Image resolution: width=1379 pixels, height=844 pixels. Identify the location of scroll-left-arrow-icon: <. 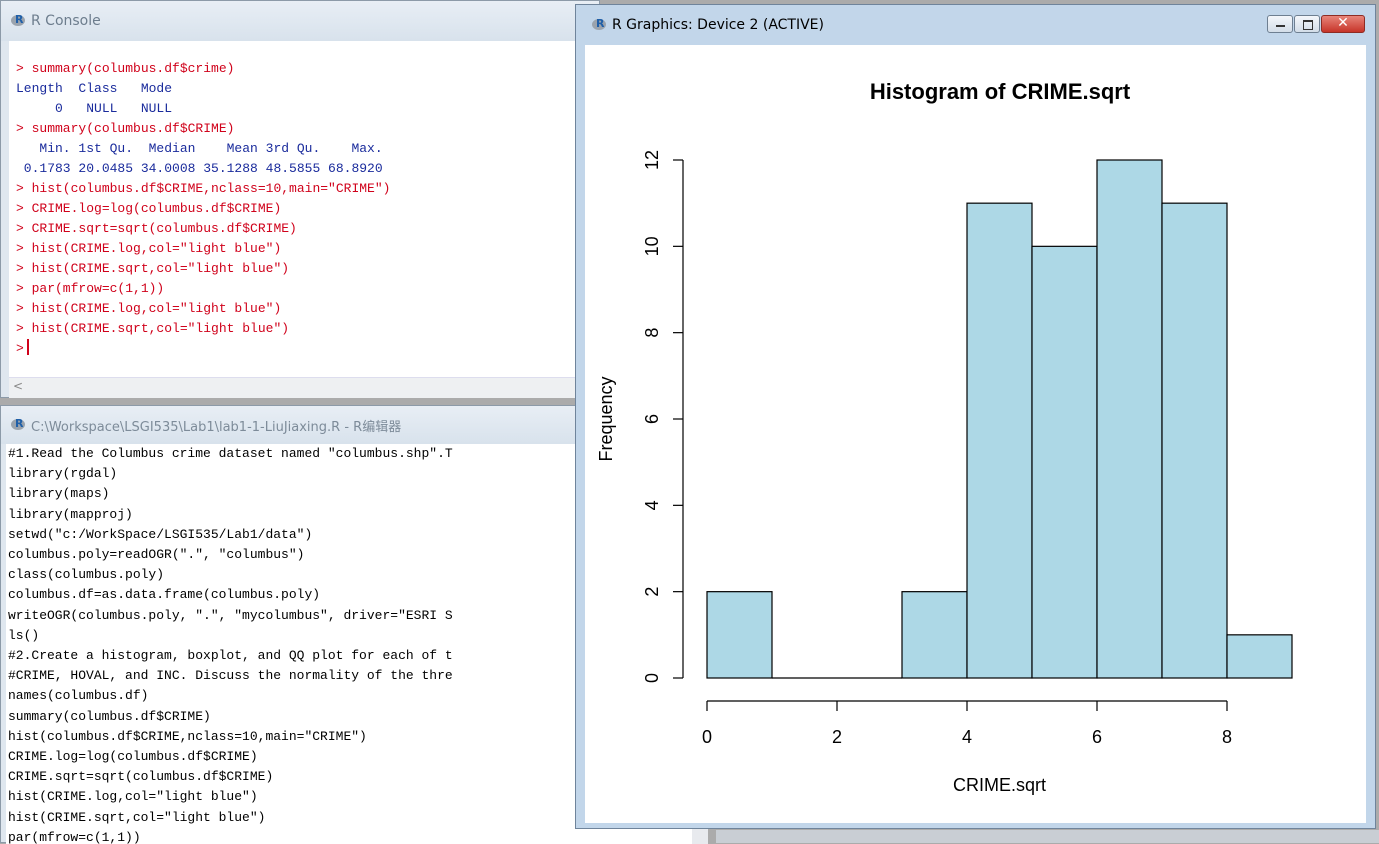
(18, 386).